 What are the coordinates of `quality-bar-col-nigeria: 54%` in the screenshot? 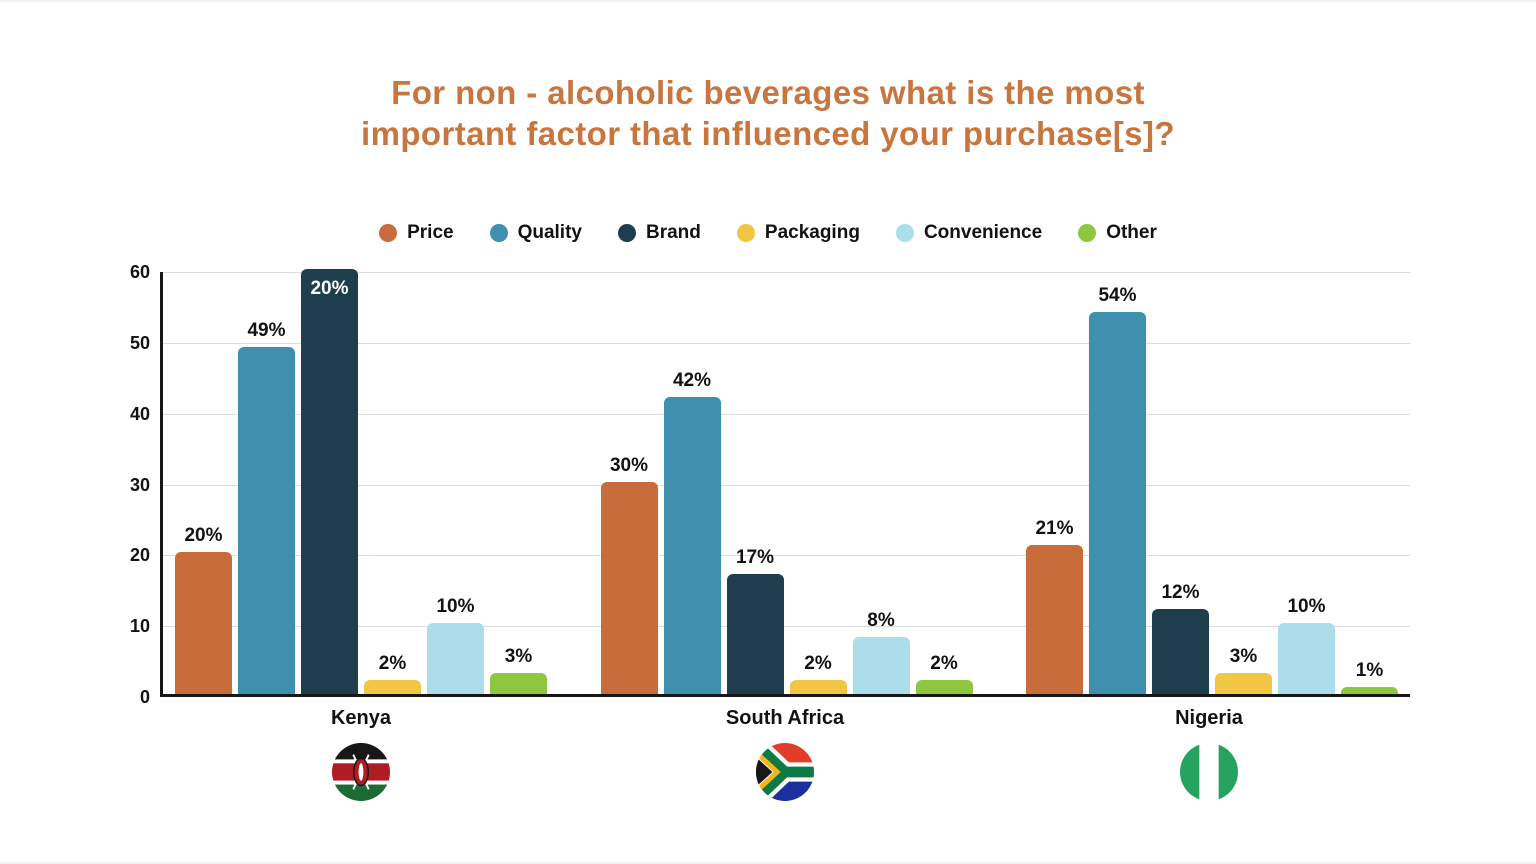 It's located at (1117, 489).